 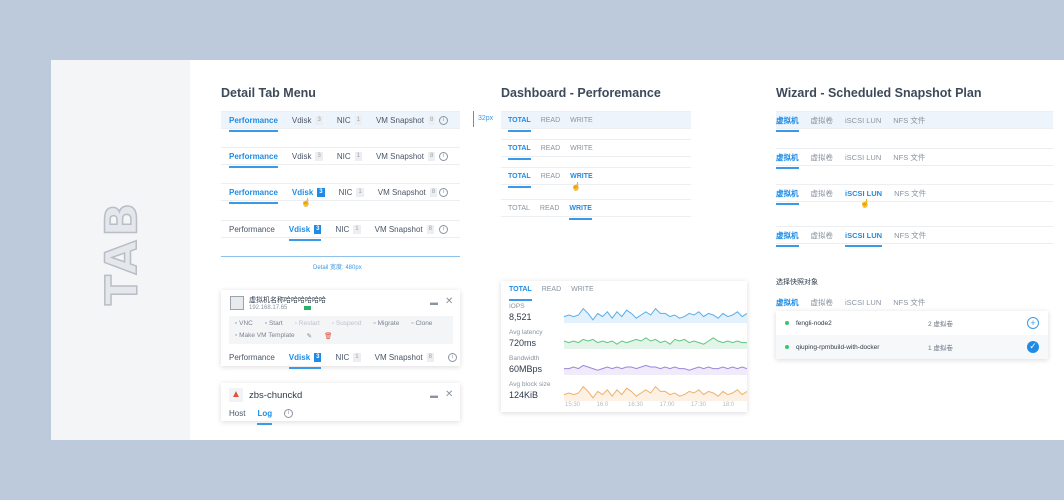 I want to click on check-icon: ✓, so click(x=1033, y=347).